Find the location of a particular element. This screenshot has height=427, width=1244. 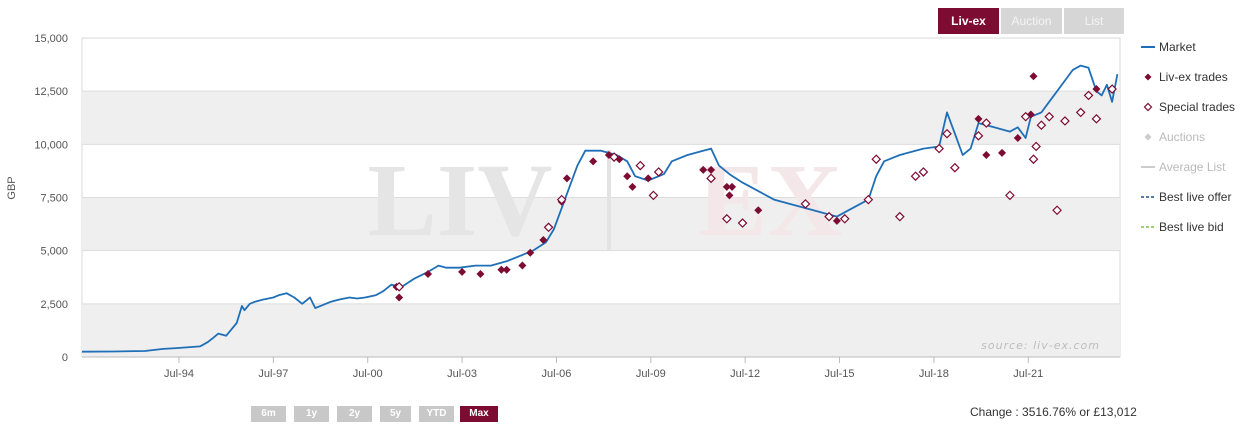

x-tick-label: Jul-00 is located at coordinates (368, 374).